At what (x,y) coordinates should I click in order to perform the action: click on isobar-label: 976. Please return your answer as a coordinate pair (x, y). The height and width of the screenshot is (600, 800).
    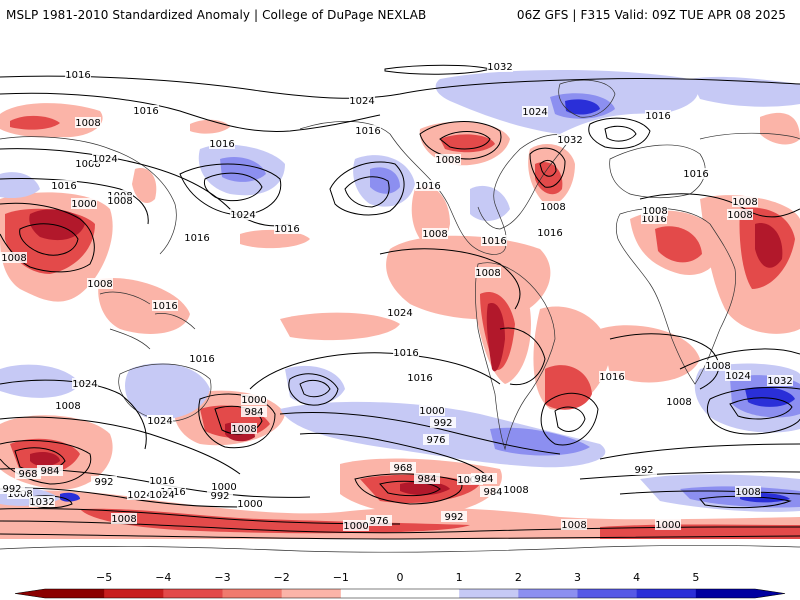
    Looking at the image, I should click on (378, 521).